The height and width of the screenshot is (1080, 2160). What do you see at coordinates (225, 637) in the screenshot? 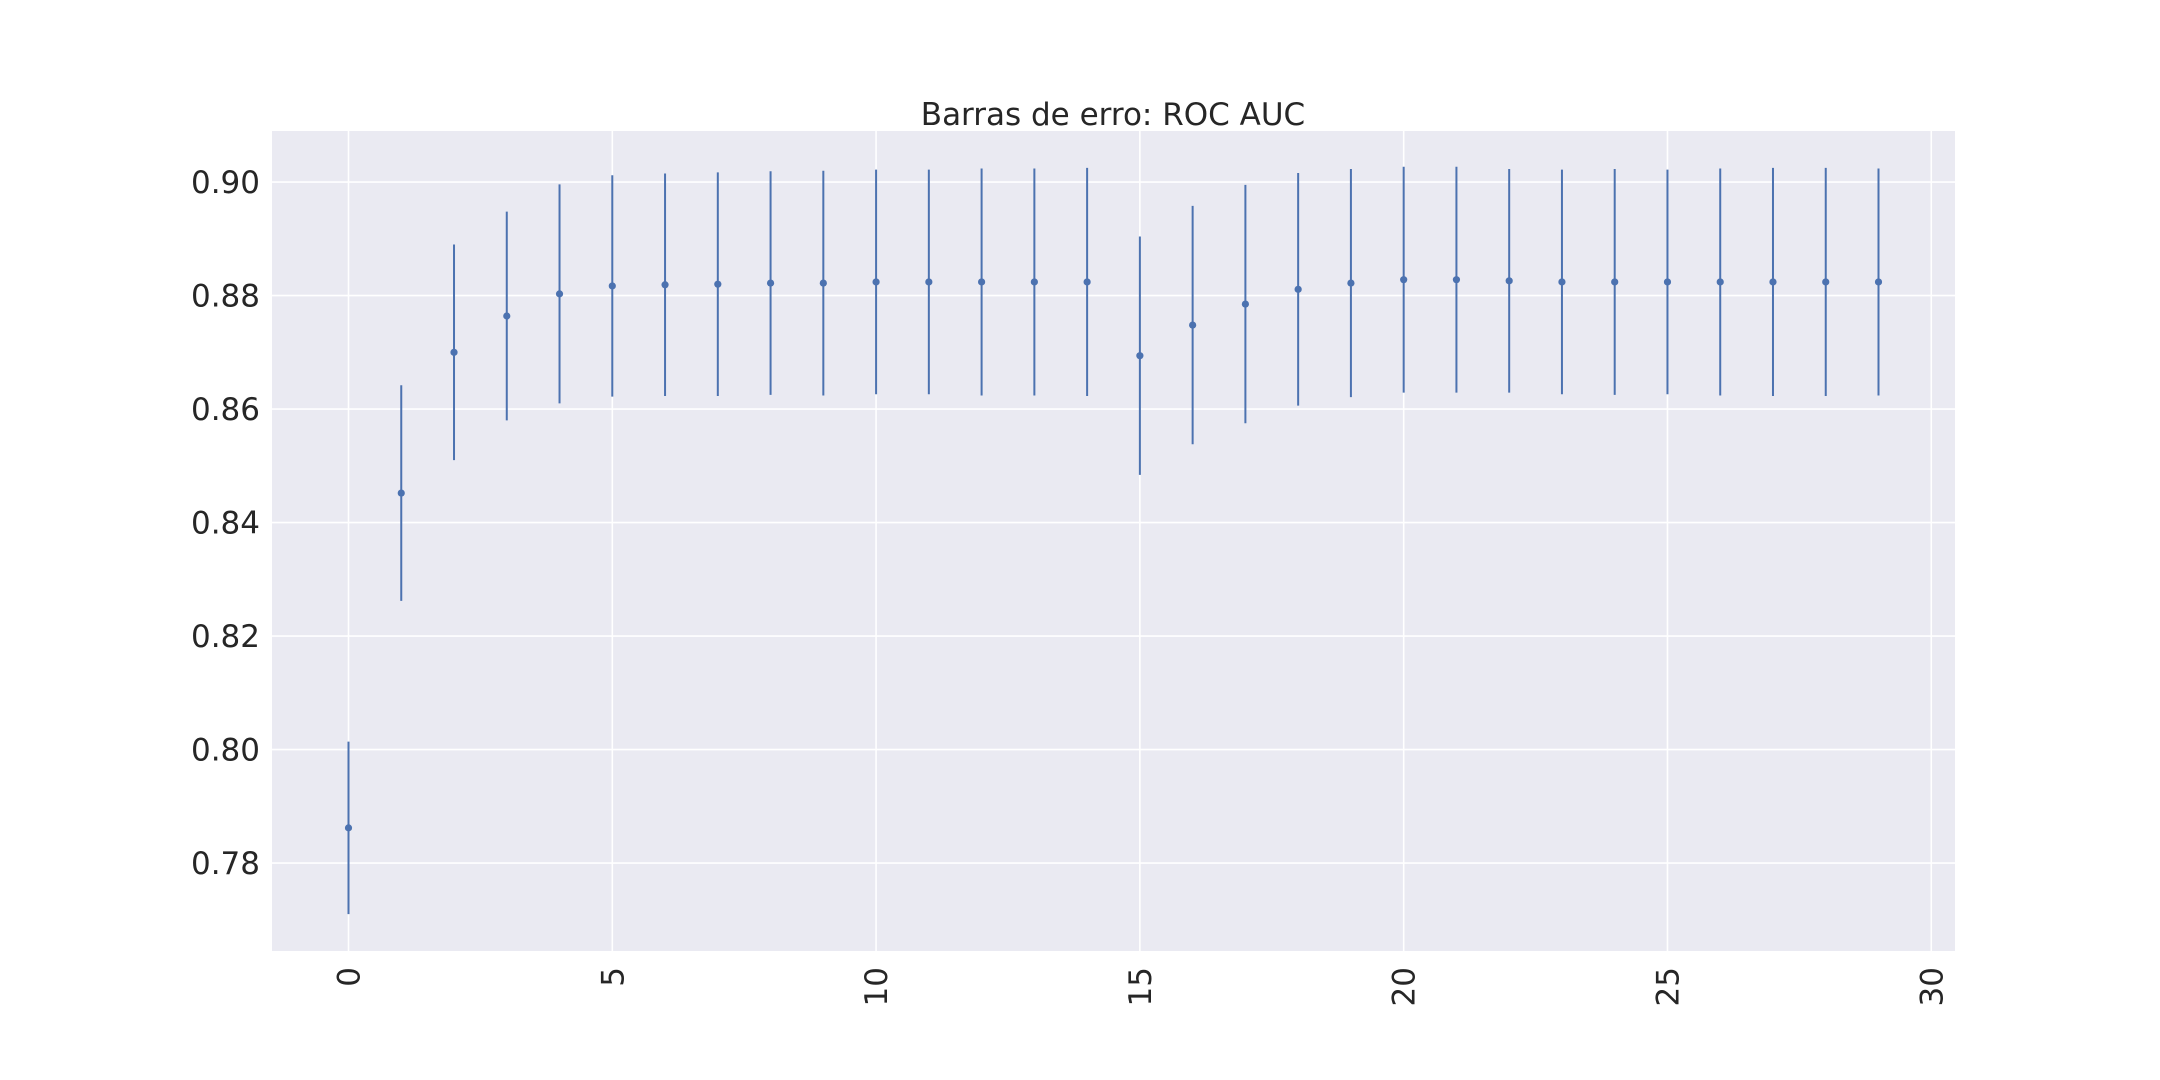
I see `y-tick-label: 0.82` at bounding box center [225, 637].